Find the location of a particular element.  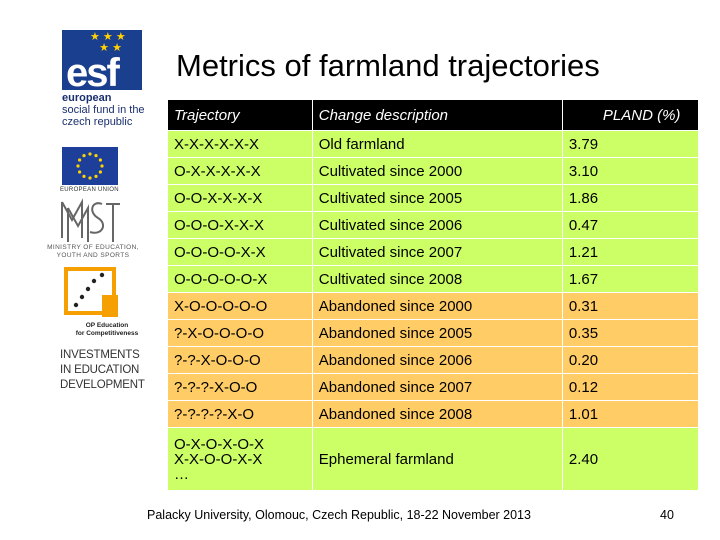

header-change-description: Change description is located at coordinates (437, 115).